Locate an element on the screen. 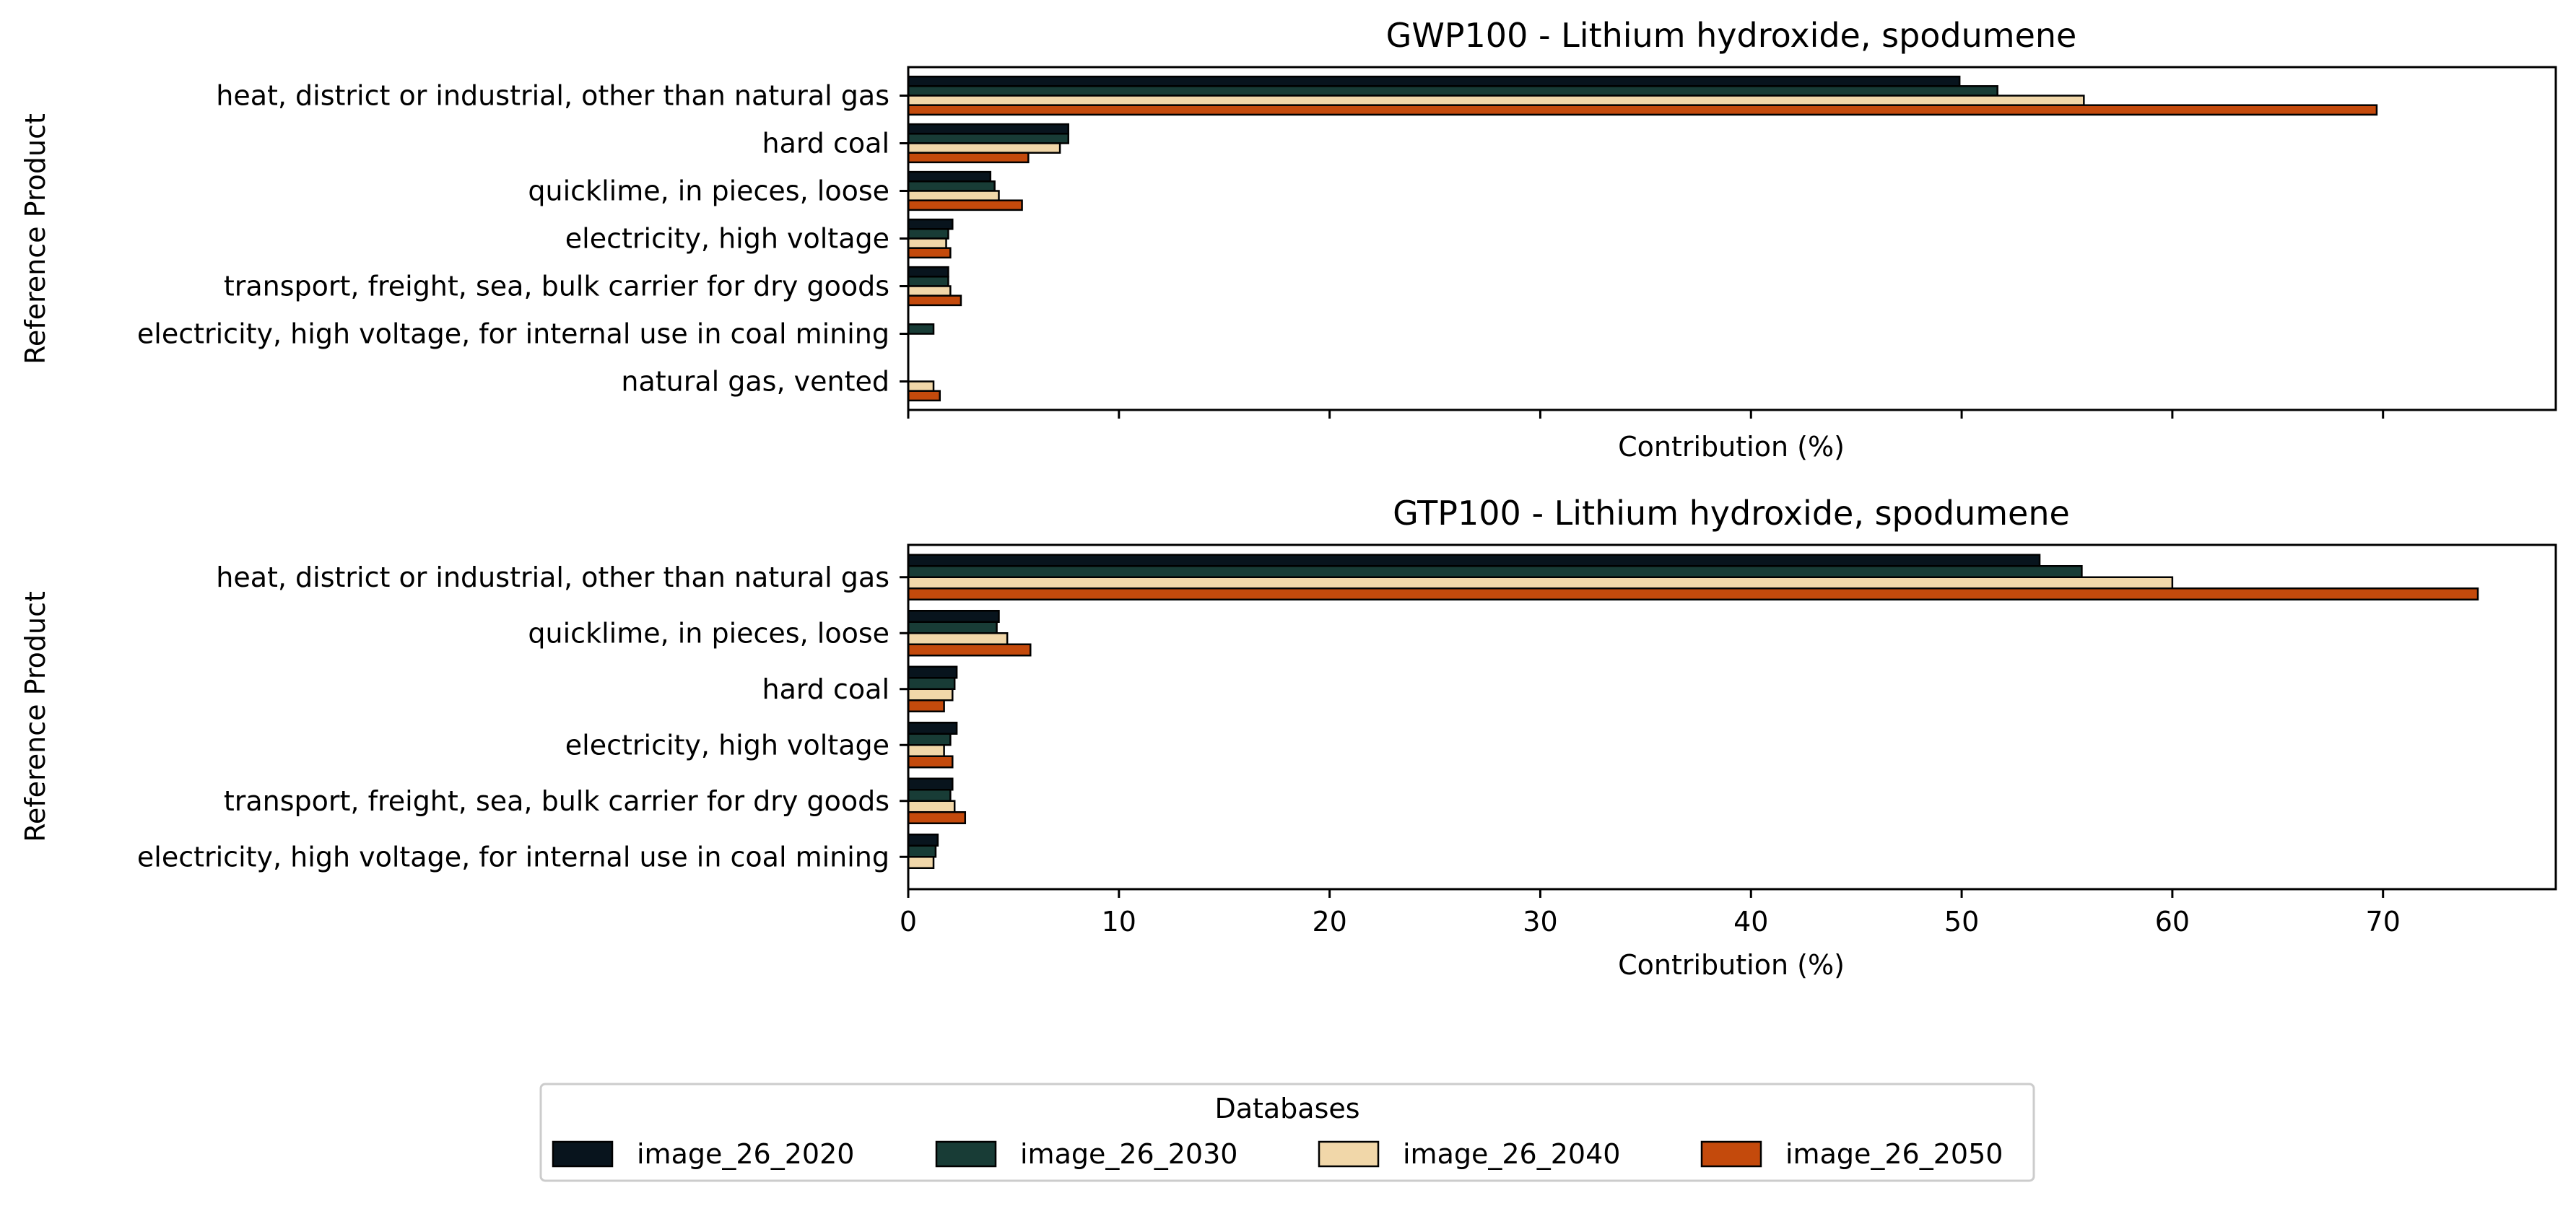  x-tick-label: 40 is located at coordinates (1750, 922).